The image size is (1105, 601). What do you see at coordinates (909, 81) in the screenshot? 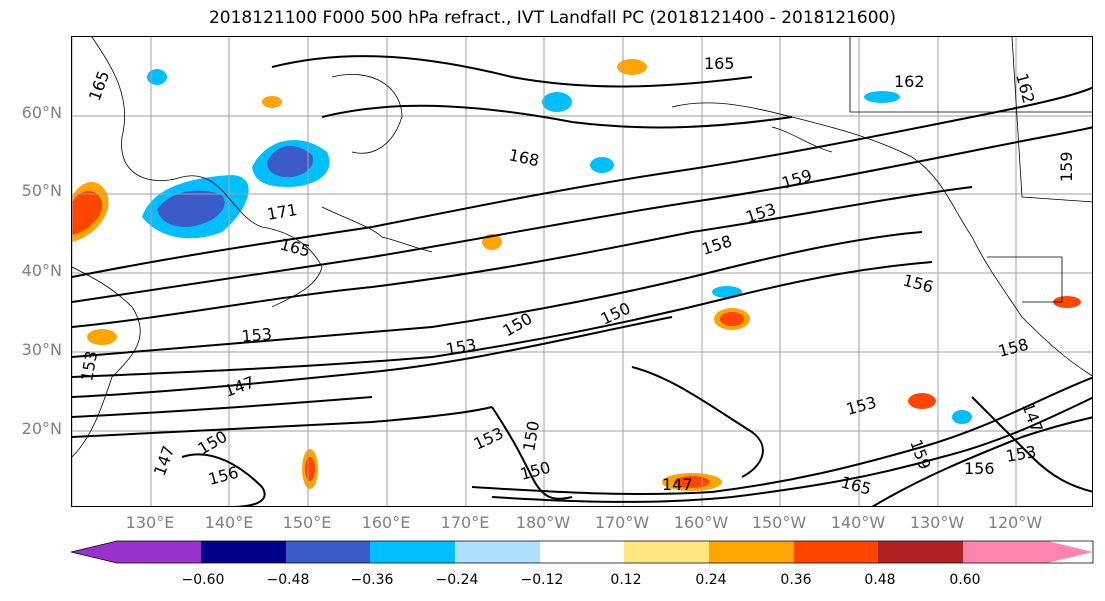
I see `contour-label: 162` at bounding box center [909, 81].